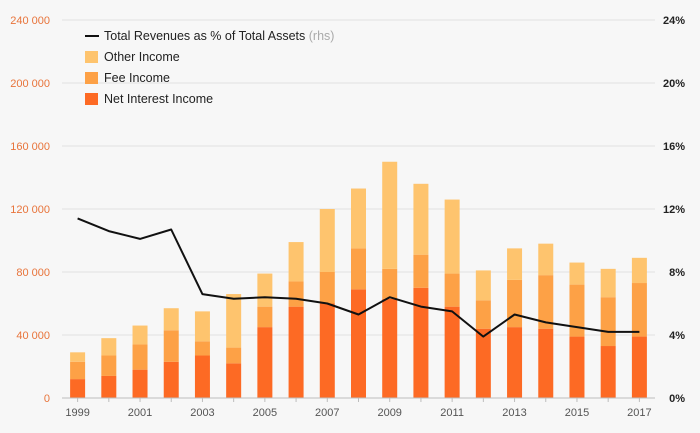 The height and width of the screenshot is (433, 700). I want to click on y-left-tick-label: 240 000, so click(30, 21).